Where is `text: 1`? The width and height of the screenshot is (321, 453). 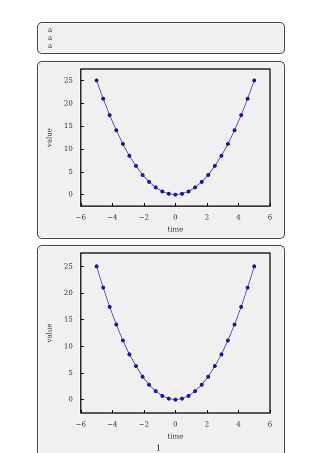 text: 1 is located at coordinates (159, 448).